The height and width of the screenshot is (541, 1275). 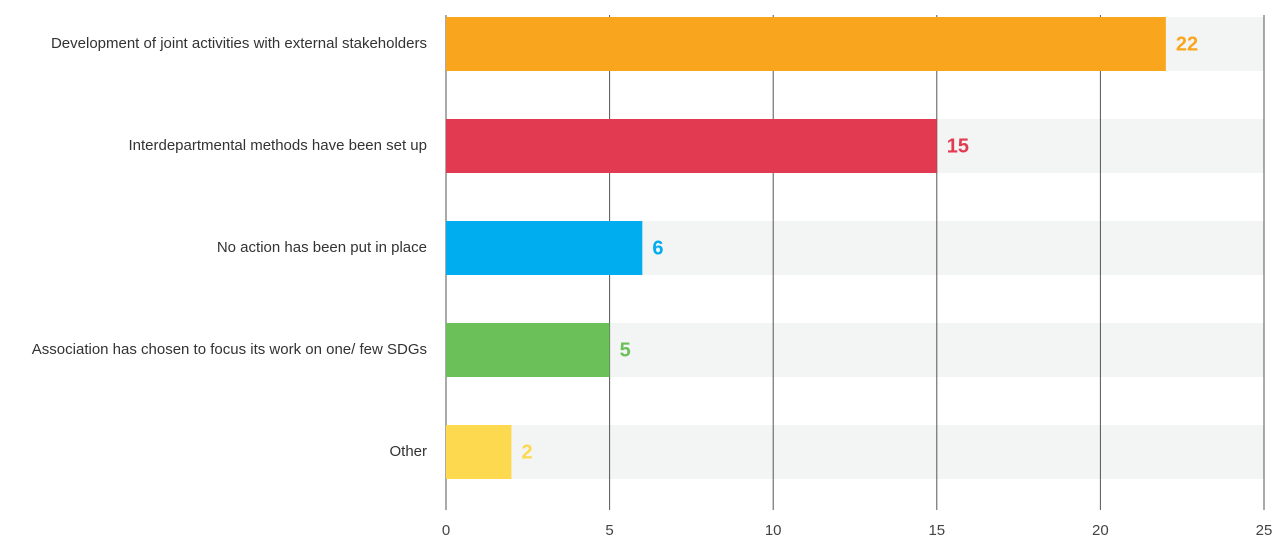 I want to click on x-tick-label: 15, so click(x=936, y=530).